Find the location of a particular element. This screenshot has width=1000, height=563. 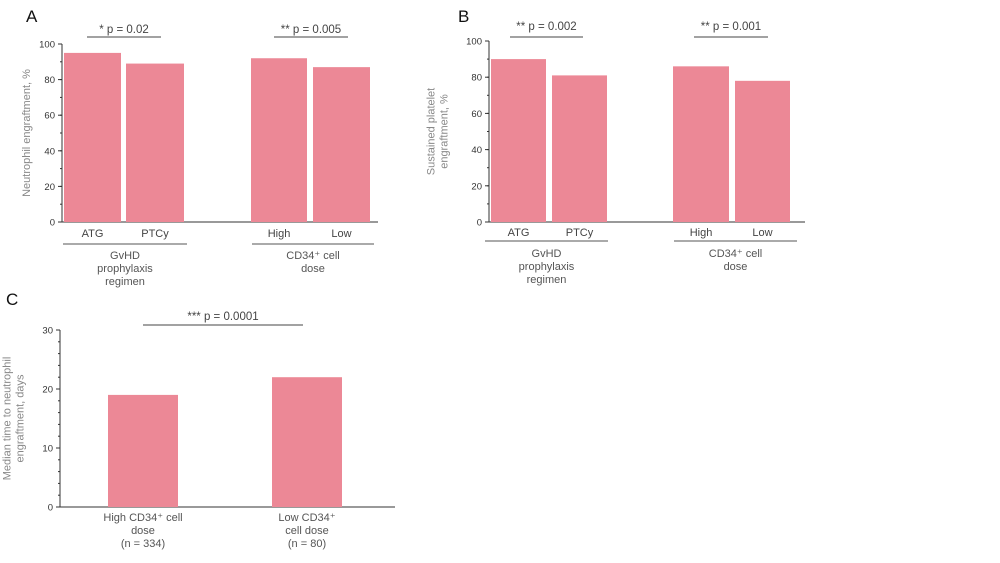

y-axis-title: Neutrophil engraftment, % is located at coordinates (27, 133).